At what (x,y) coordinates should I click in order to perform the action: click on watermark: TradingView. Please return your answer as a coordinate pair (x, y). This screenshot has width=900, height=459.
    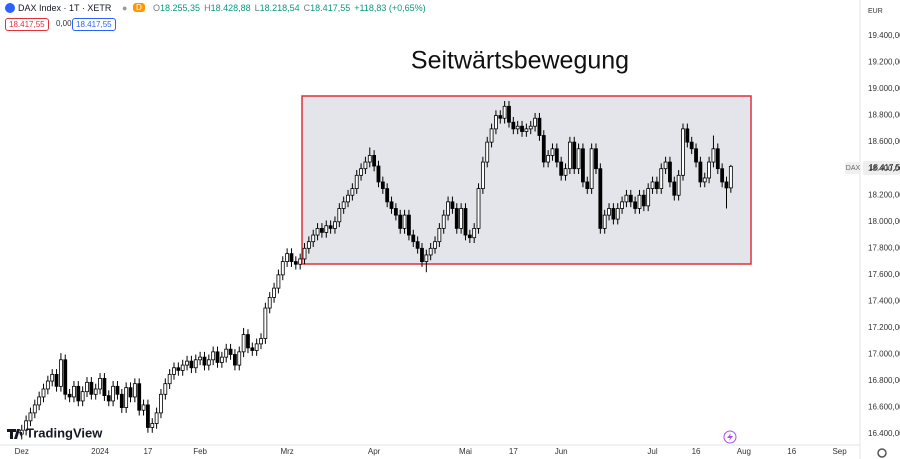
    Looking at the image, I should click on (64, 432).